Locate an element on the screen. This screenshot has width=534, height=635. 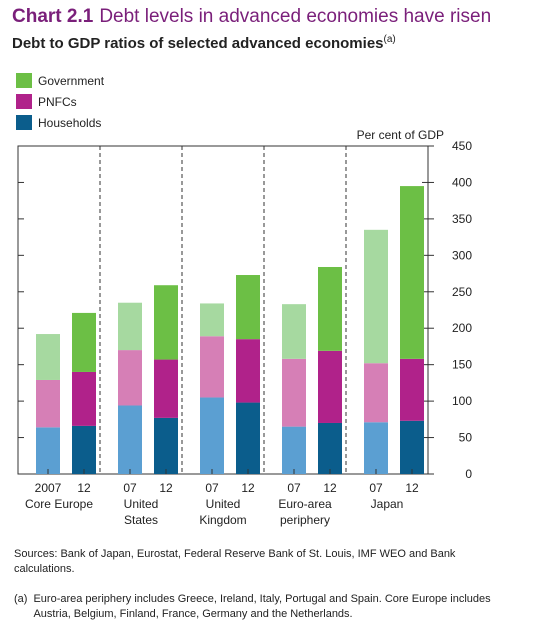
legend: Government PNFCs Households is located at coordinates (60, 101).